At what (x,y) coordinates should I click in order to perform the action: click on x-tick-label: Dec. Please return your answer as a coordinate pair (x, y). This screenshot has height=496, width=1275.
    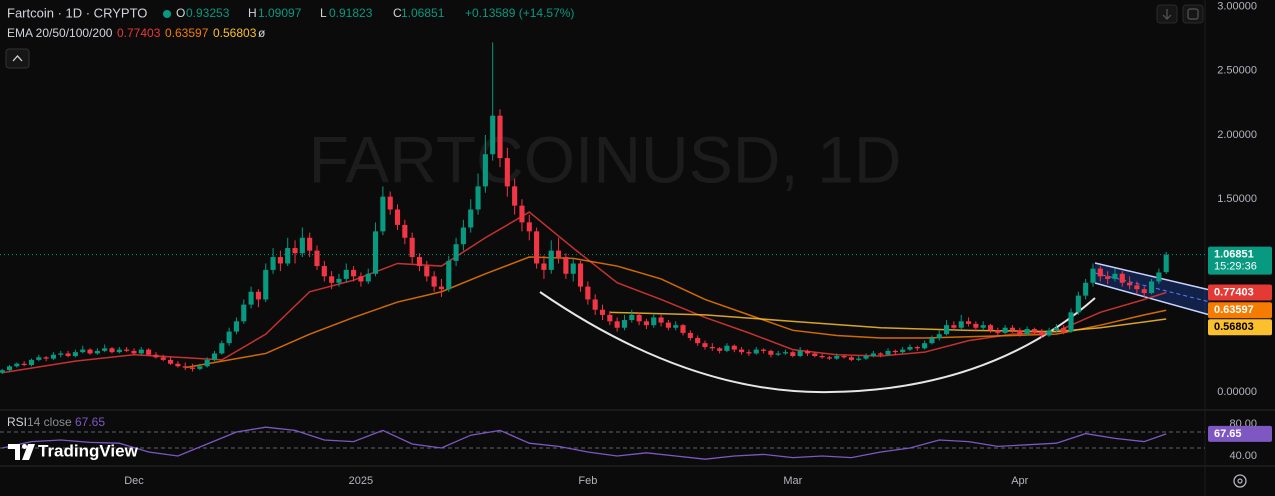
    Looking at the image, I should click on (134, 481).